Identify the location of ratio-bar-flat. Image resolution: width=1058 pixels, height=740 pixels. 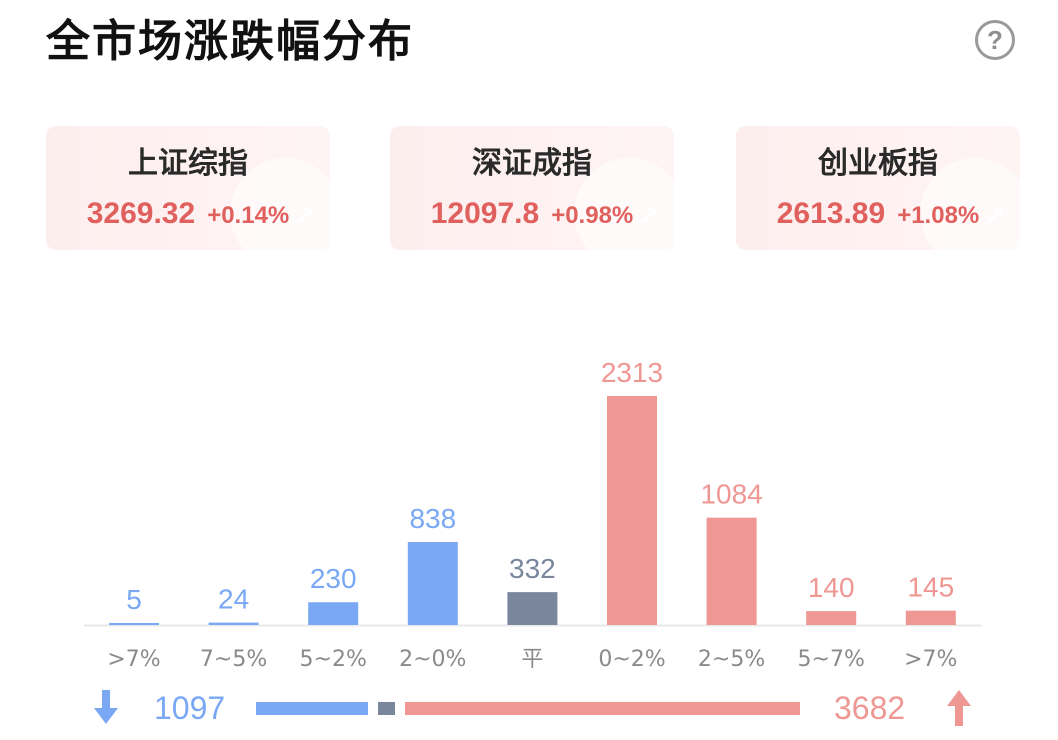
(387, 708).